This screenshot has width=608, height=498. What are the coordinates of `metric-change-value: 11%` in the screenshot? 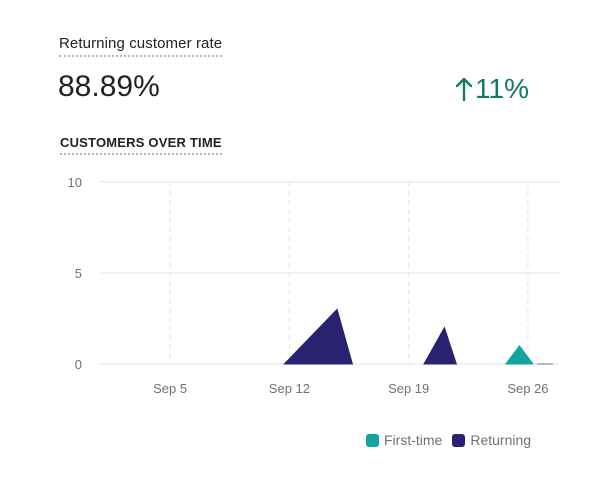 It's located at (502, 88).